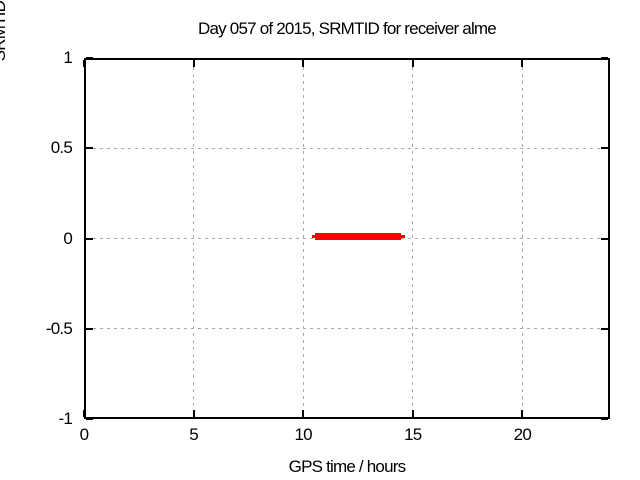 This screenshot has height=480, width=640. Describe the element at coordinates (61, 148) in the screenshot. I see `y-tick-label: 0.5` at that location.